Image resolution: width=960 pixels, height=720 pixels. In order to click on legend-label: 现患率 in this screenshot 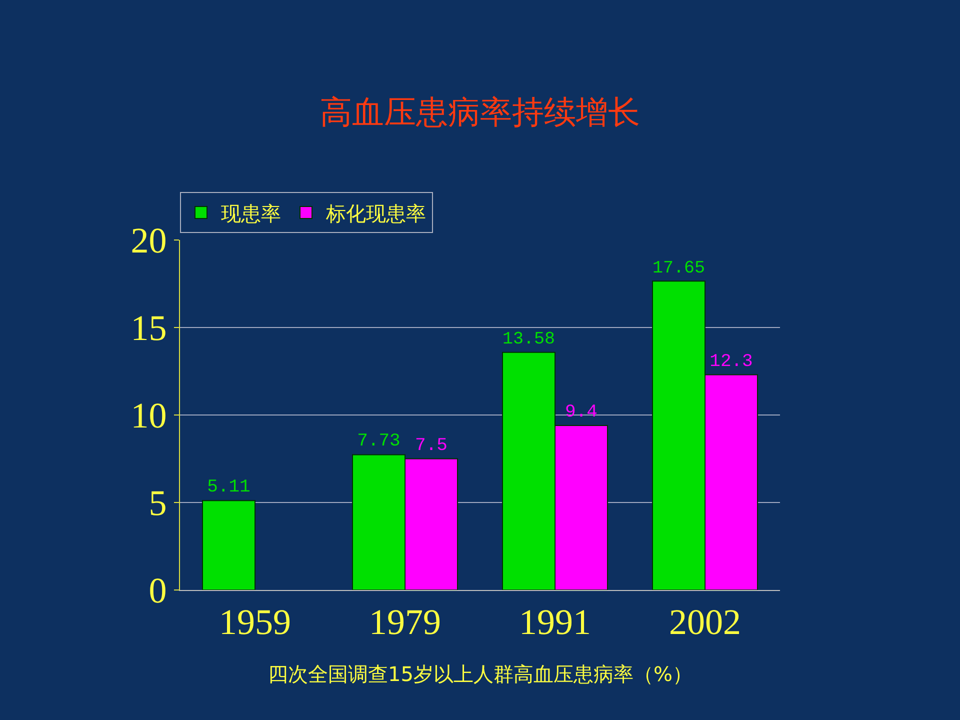, I will do `click(251, 213)`.